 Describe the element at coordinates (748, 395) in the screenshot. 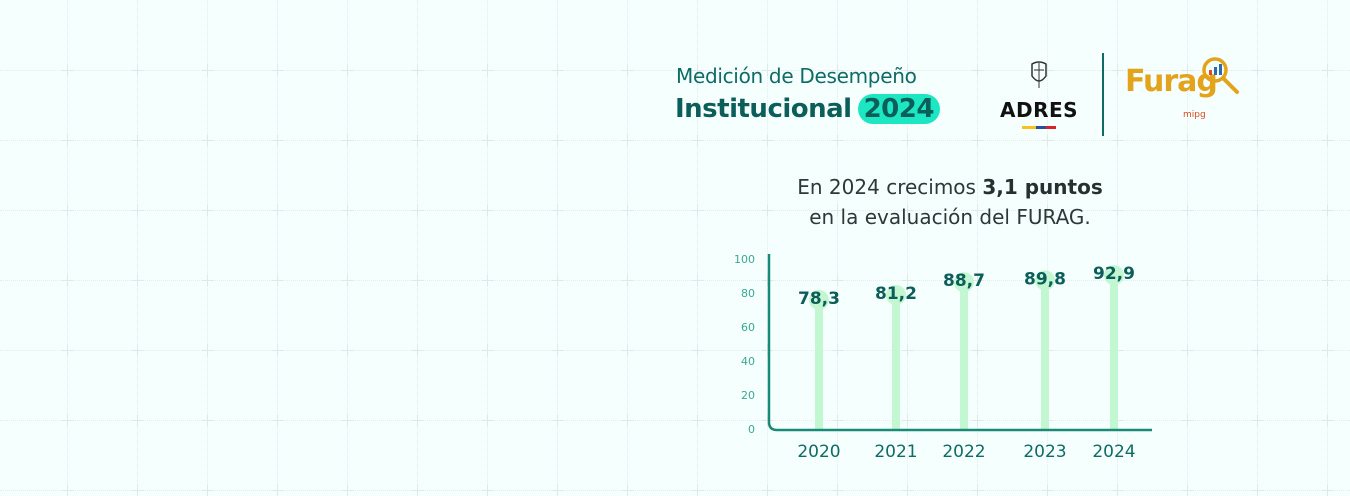

I see `y-tick-label: 20` at that location.